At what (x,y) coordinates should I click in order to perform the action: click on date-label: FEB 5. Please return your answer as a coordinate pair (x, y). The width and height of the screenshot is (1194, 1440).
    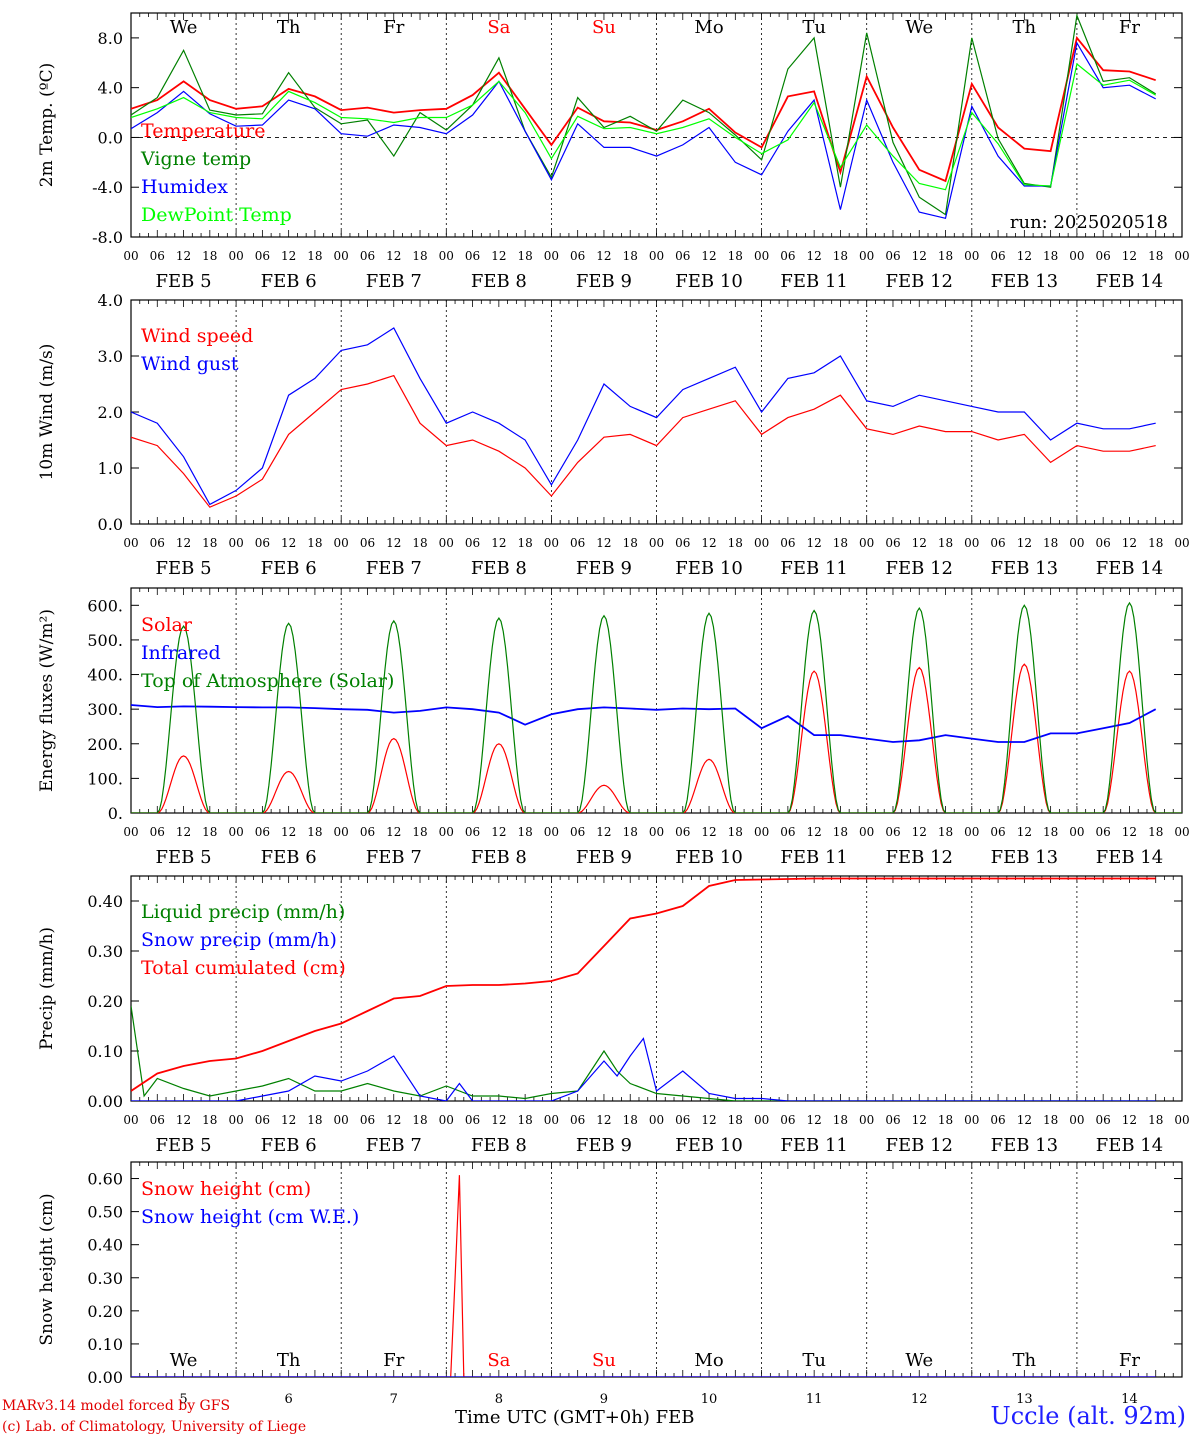
    Looking at the image, I should click on (184, 1145).